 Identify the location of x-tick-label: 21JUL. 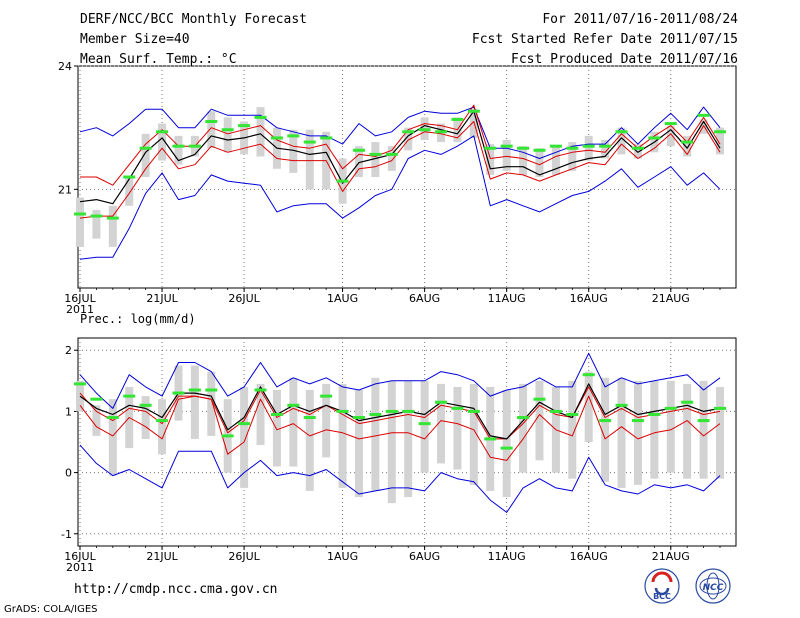
(162, 298).